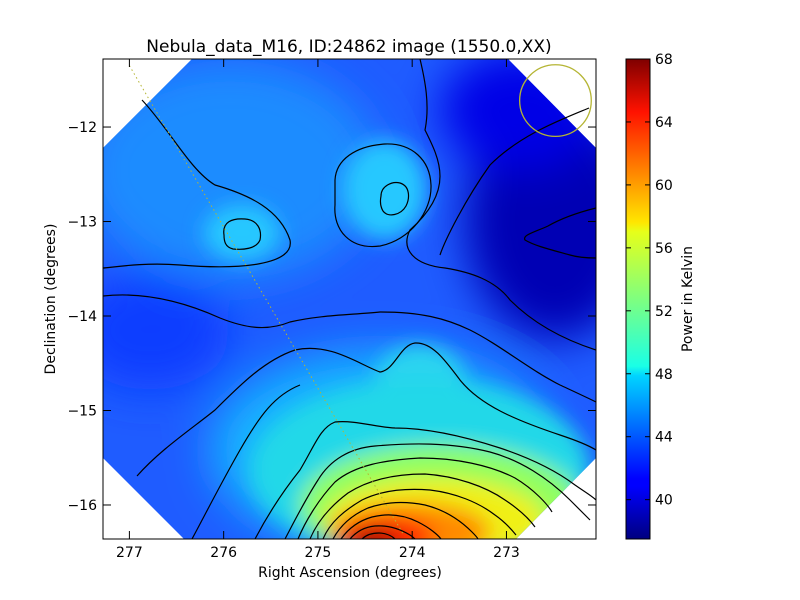  Describe the element at coordinates (82, 128) in the screenshot. I see `y-tick-label: −12` at that location.